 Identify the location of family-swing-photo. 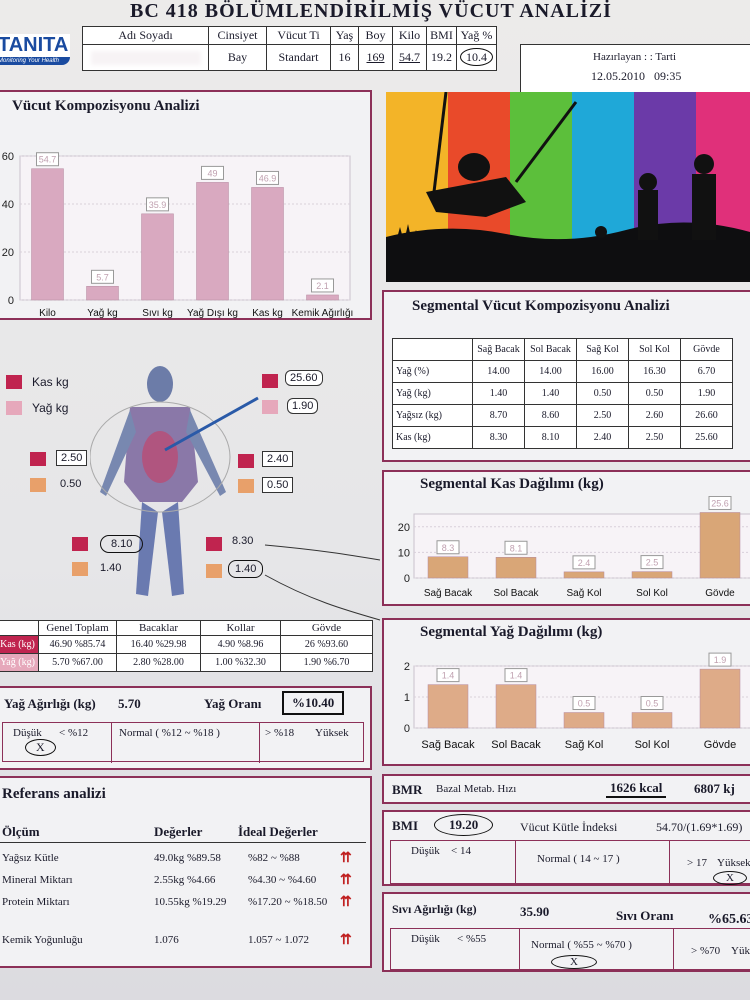
(568, 187).